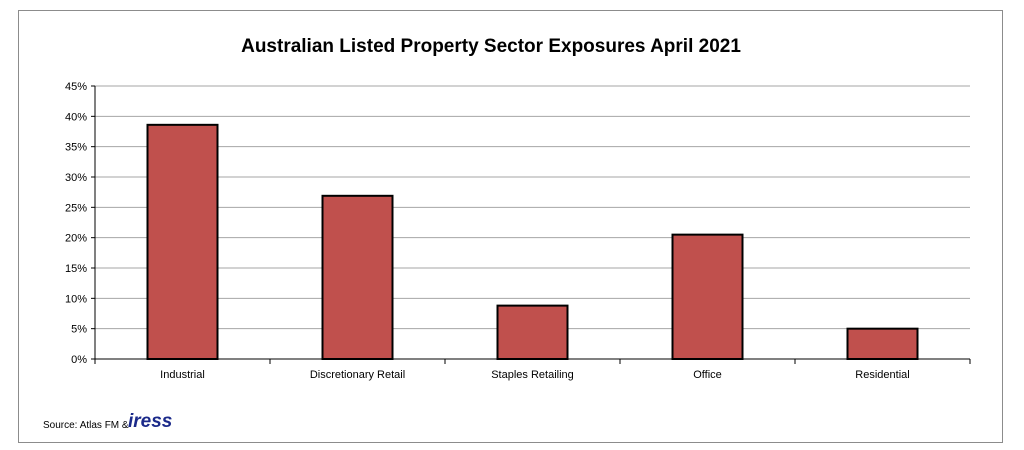 This screenshot has width=1024, height=450. Describe the element at coordinates (76, 208) in the screenshot. I see `y-tick-label: 25%` at that location.